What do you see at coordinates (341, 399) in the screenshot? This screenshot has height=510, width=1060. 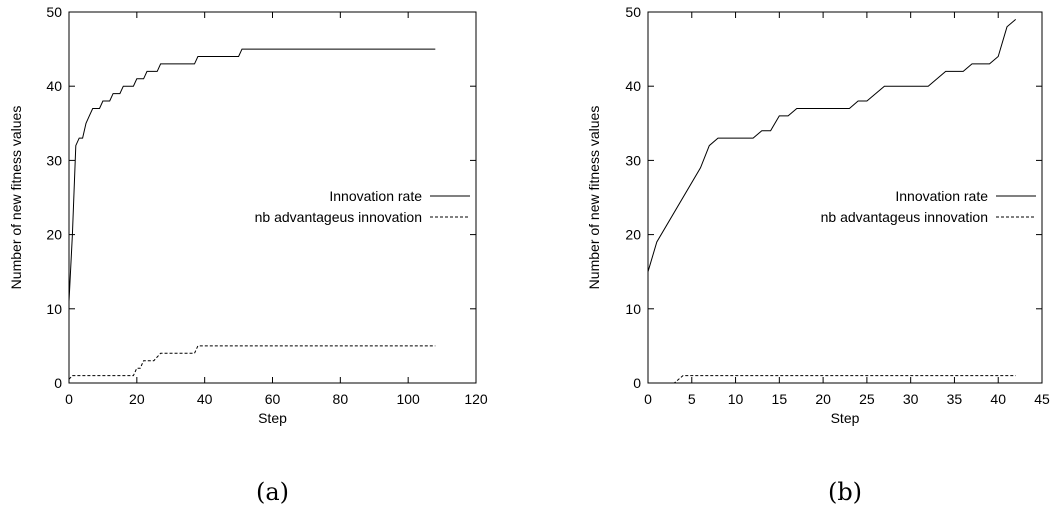 I see `x-tick-label: 80` at bounding box center [341, 399].